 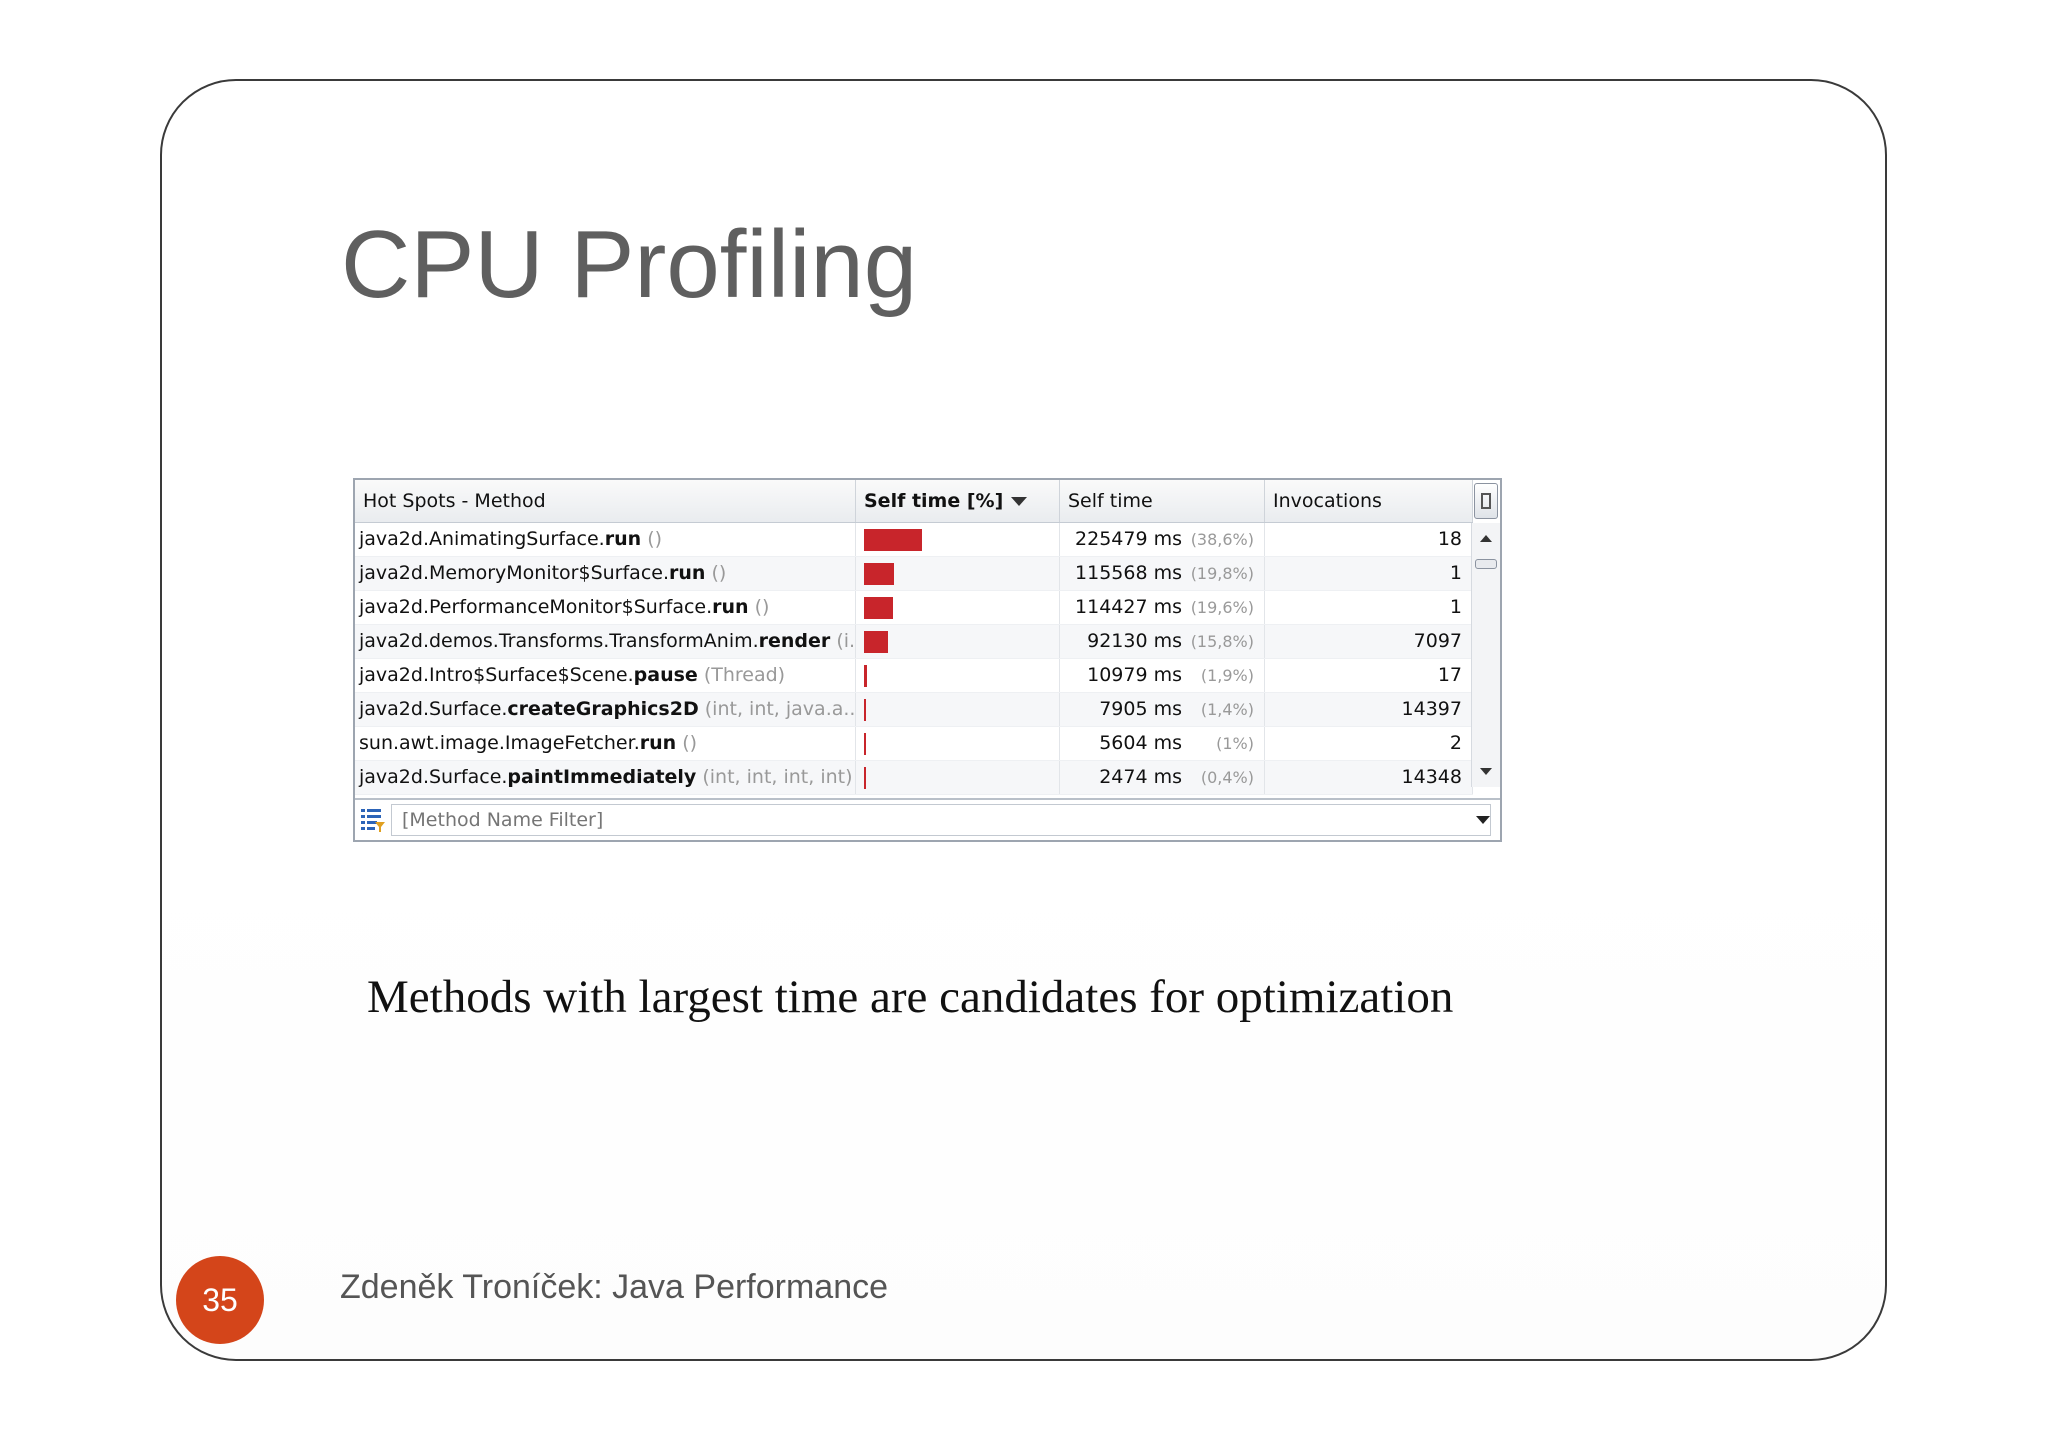 What do you see at coordinates (482, 539) in the screenshot?
I see `method-class: java2d.AnimatingSurface.` at bounding box center [482, 539].